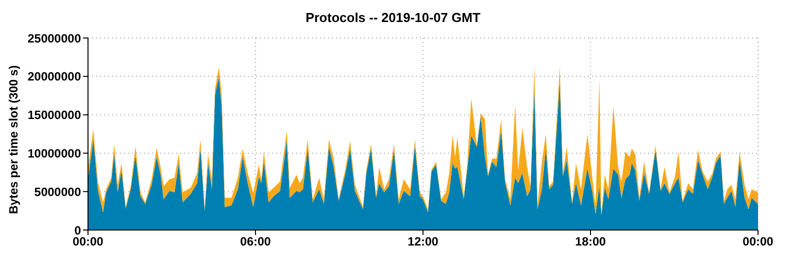  What do you see at coordinates (423, 241) in the screenshot?
I see `x-tick-label: 12:00` at bounding box center [423, 241].